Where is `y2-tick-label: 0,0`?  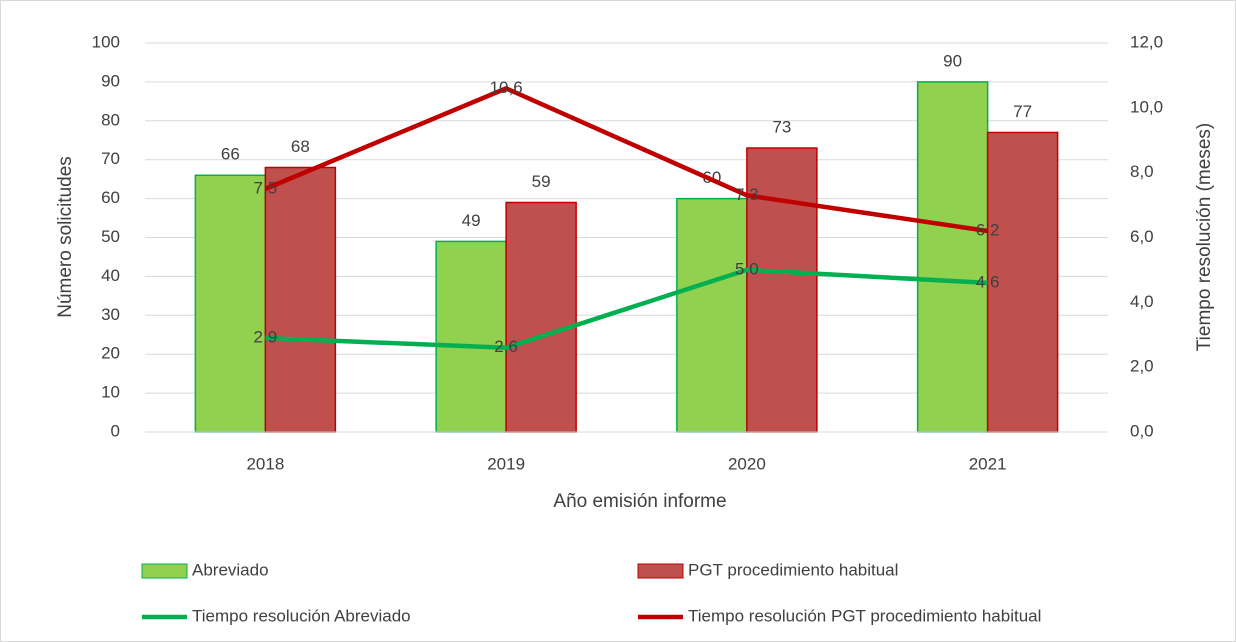 y2-tick-label: 0,0 is located at coordinates (1142, 430).